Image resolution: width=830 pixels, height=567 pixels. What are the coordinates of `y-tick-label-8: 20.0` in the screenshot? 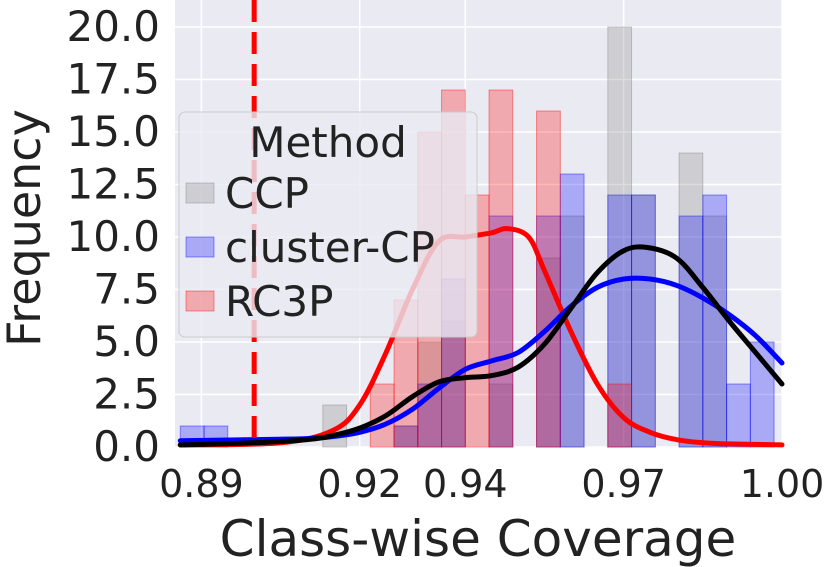 It's located at (113, 26).